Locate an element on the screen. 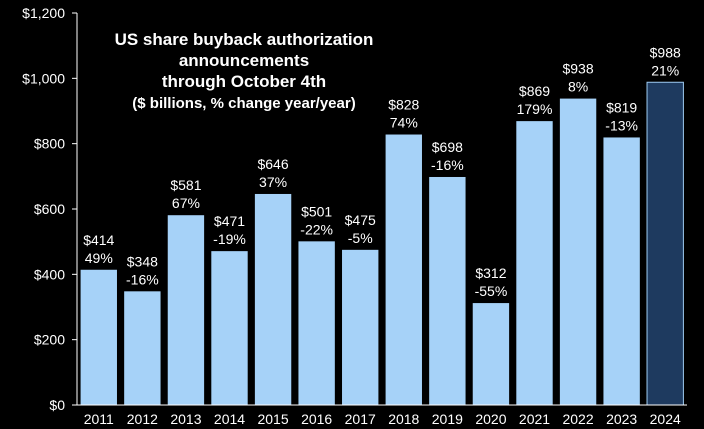 Image resolution: width=704 pixels, height=429 pixels. bar-2012 is located at coordinates (142, 348).